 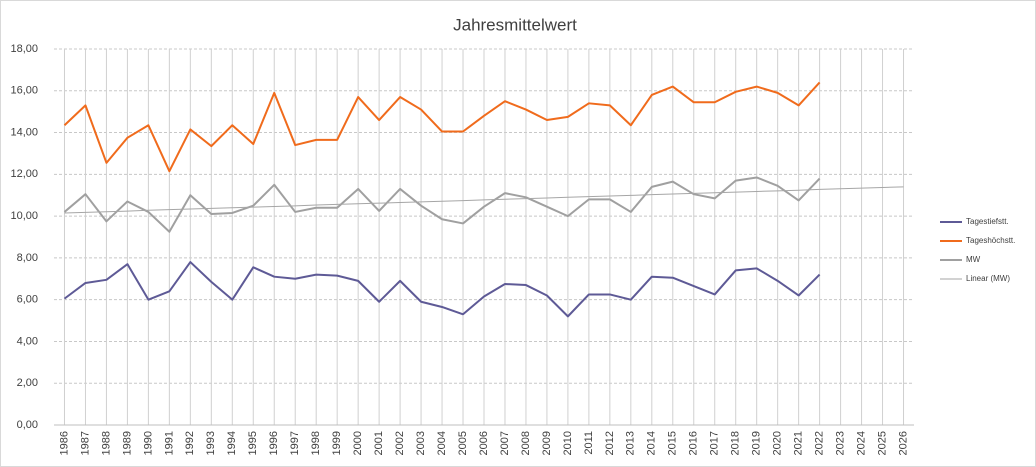 I want to click on x-tick-label: 1996, so click(x=274, y=443).